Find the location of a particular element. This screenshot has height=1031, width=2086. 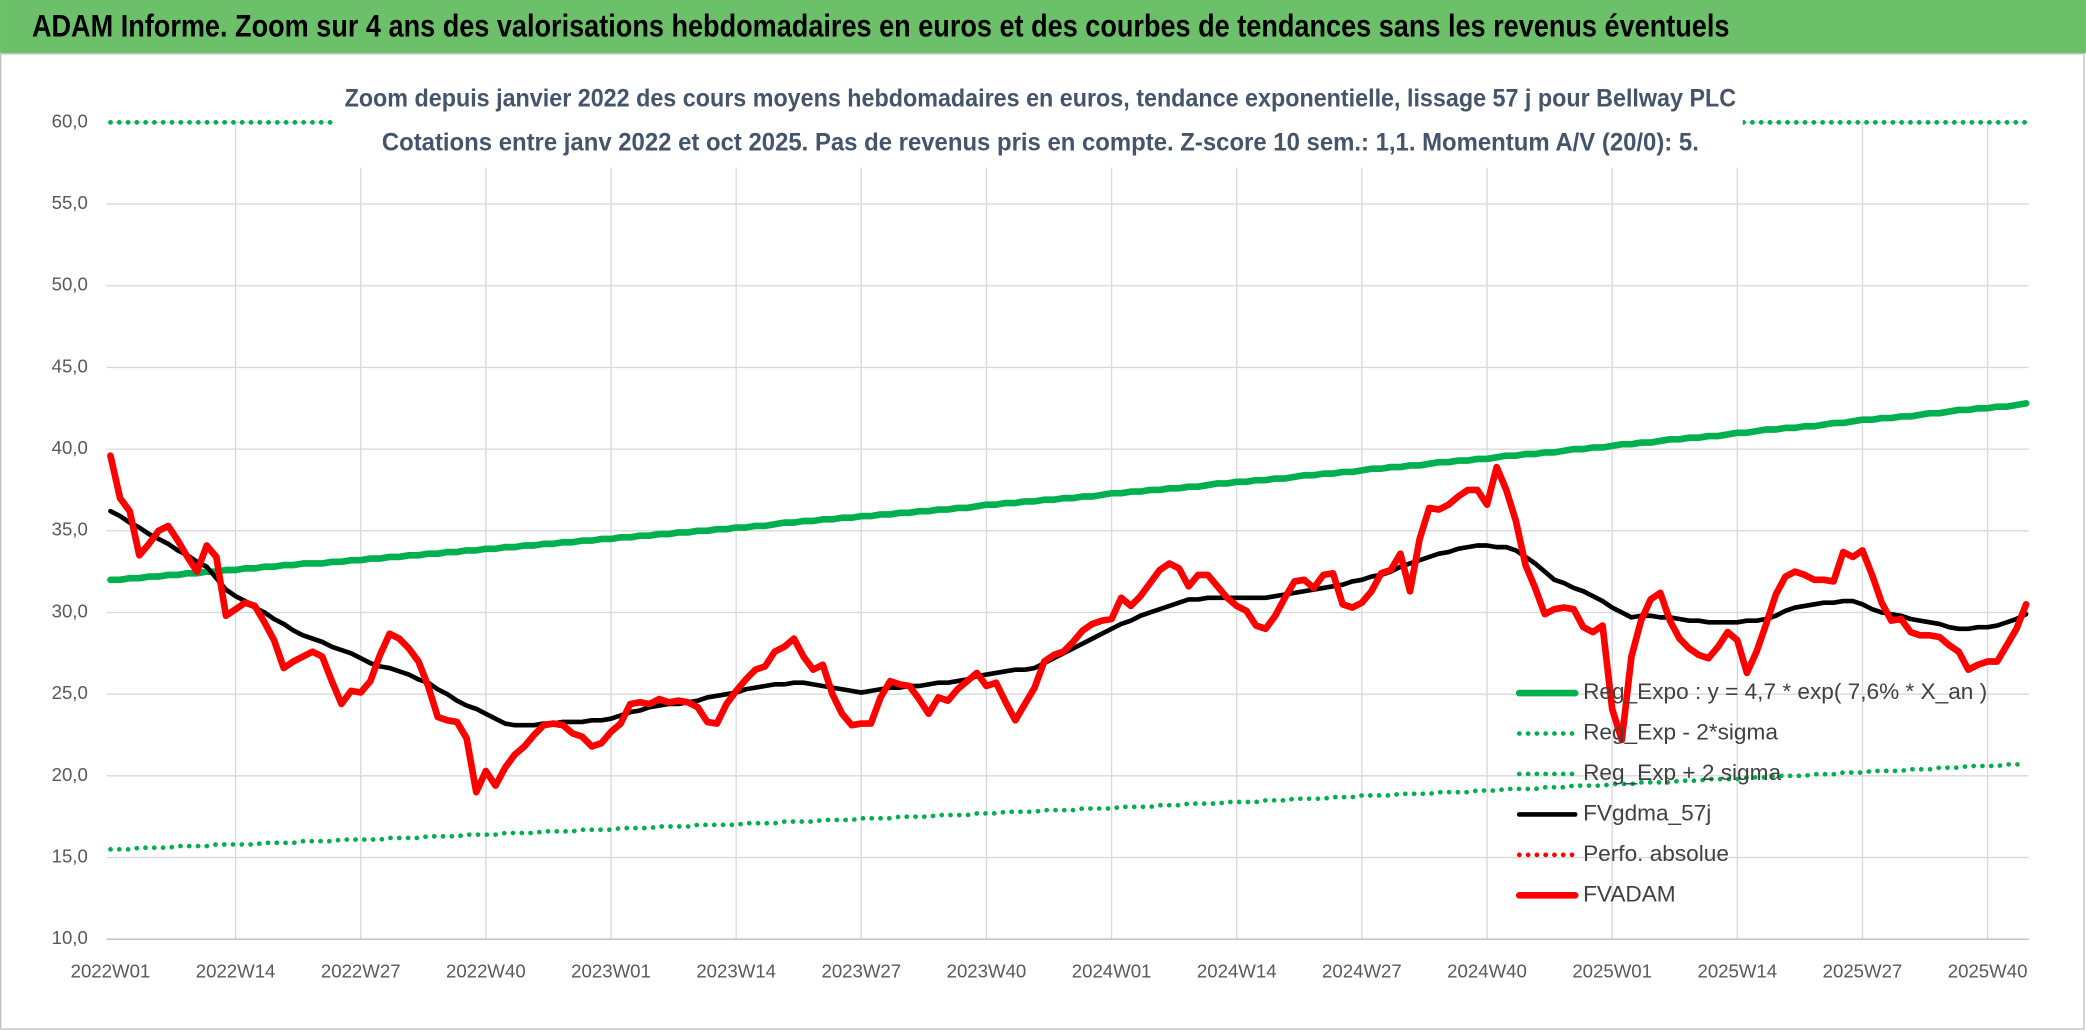

legend-label: Reg_Exp - 2*sigma is located at coordinates (1680, 732).